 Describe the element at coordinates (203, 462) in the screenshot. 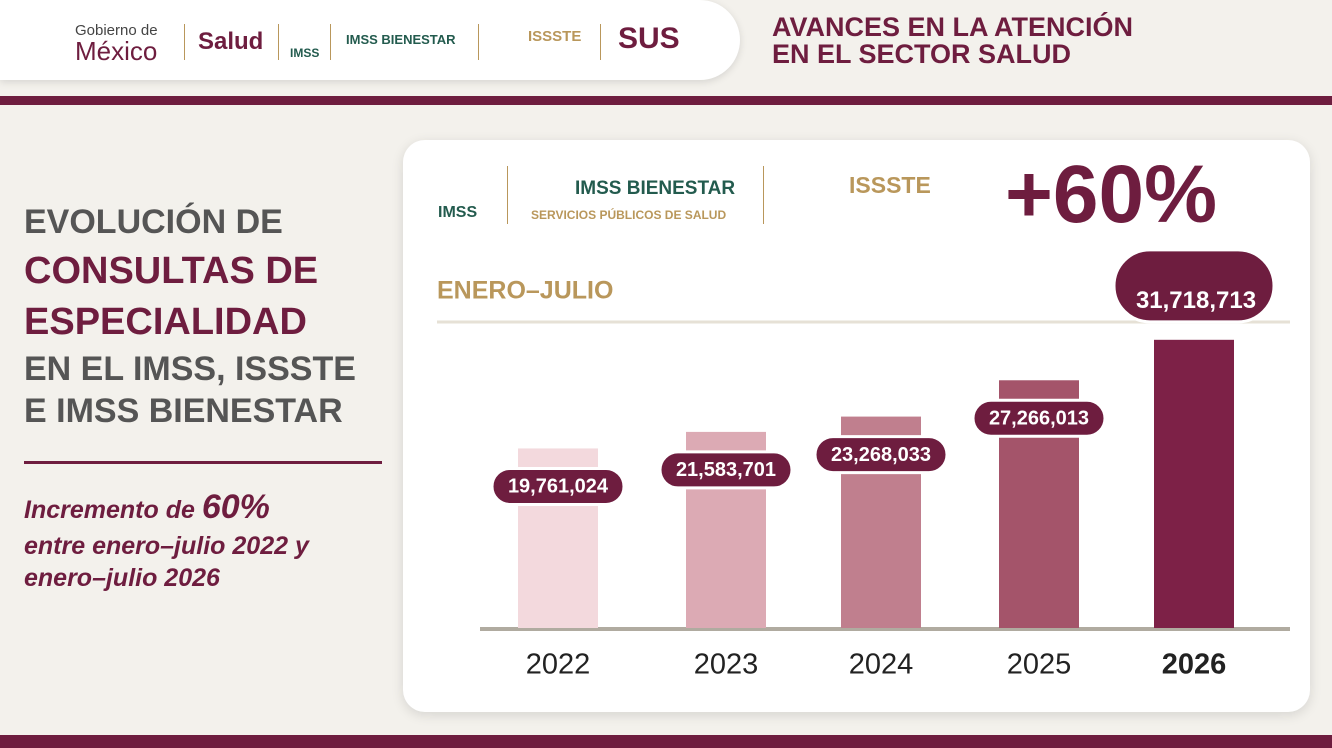

I see `divider` at that location.